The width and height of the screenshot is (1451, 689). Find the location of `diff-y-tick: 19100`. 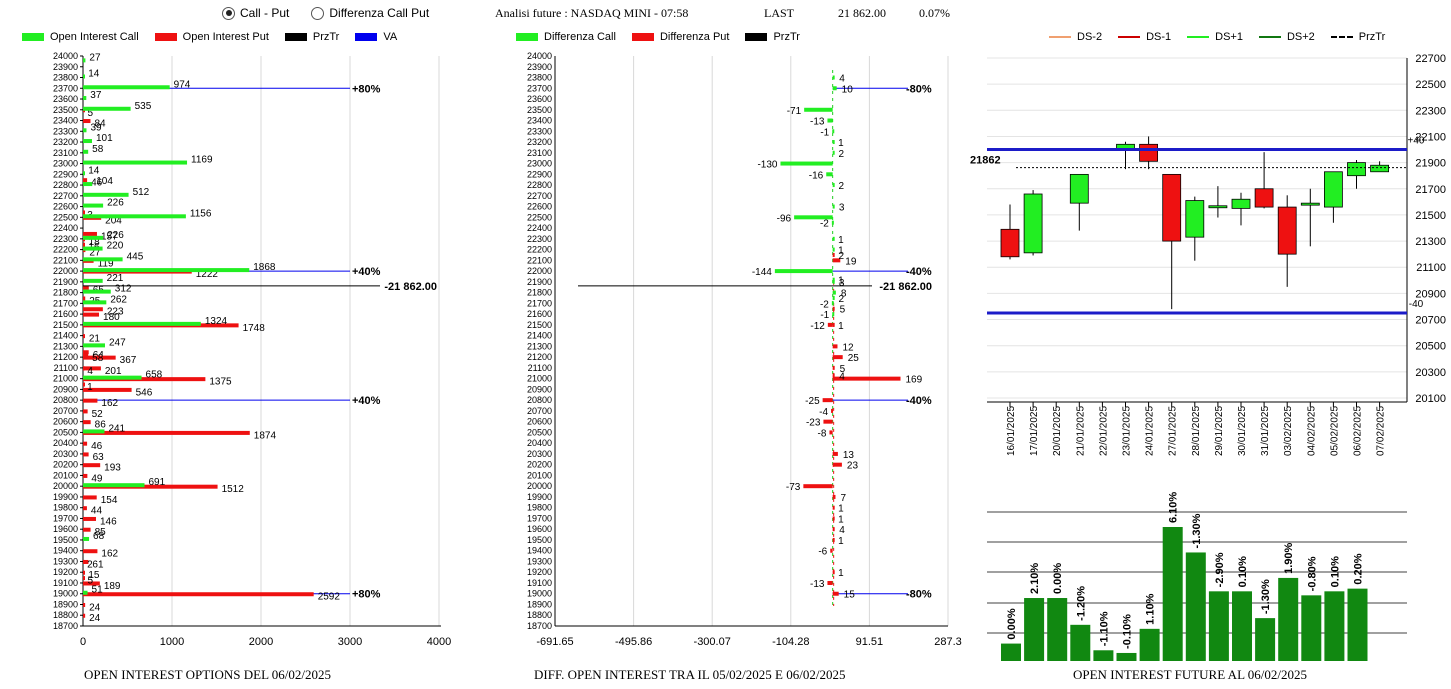

diff-y-tick: 19100 is located at coordinates (539, 583).